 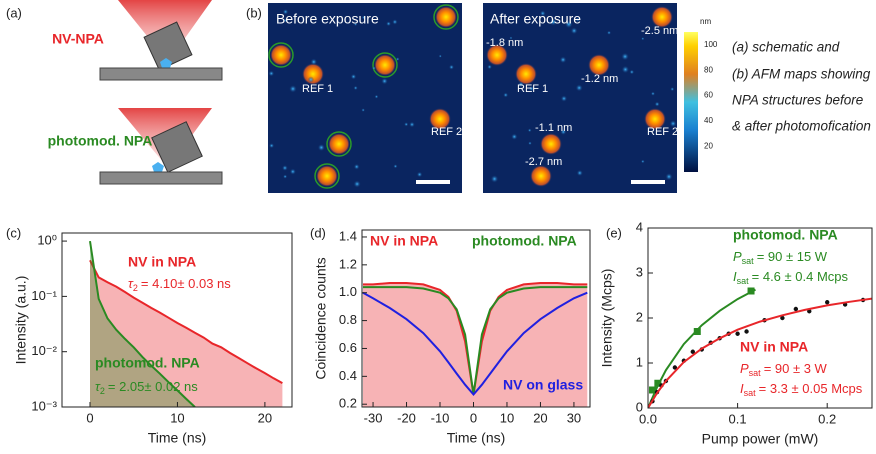 I want to click on series-area, so click(x=142, y=324).